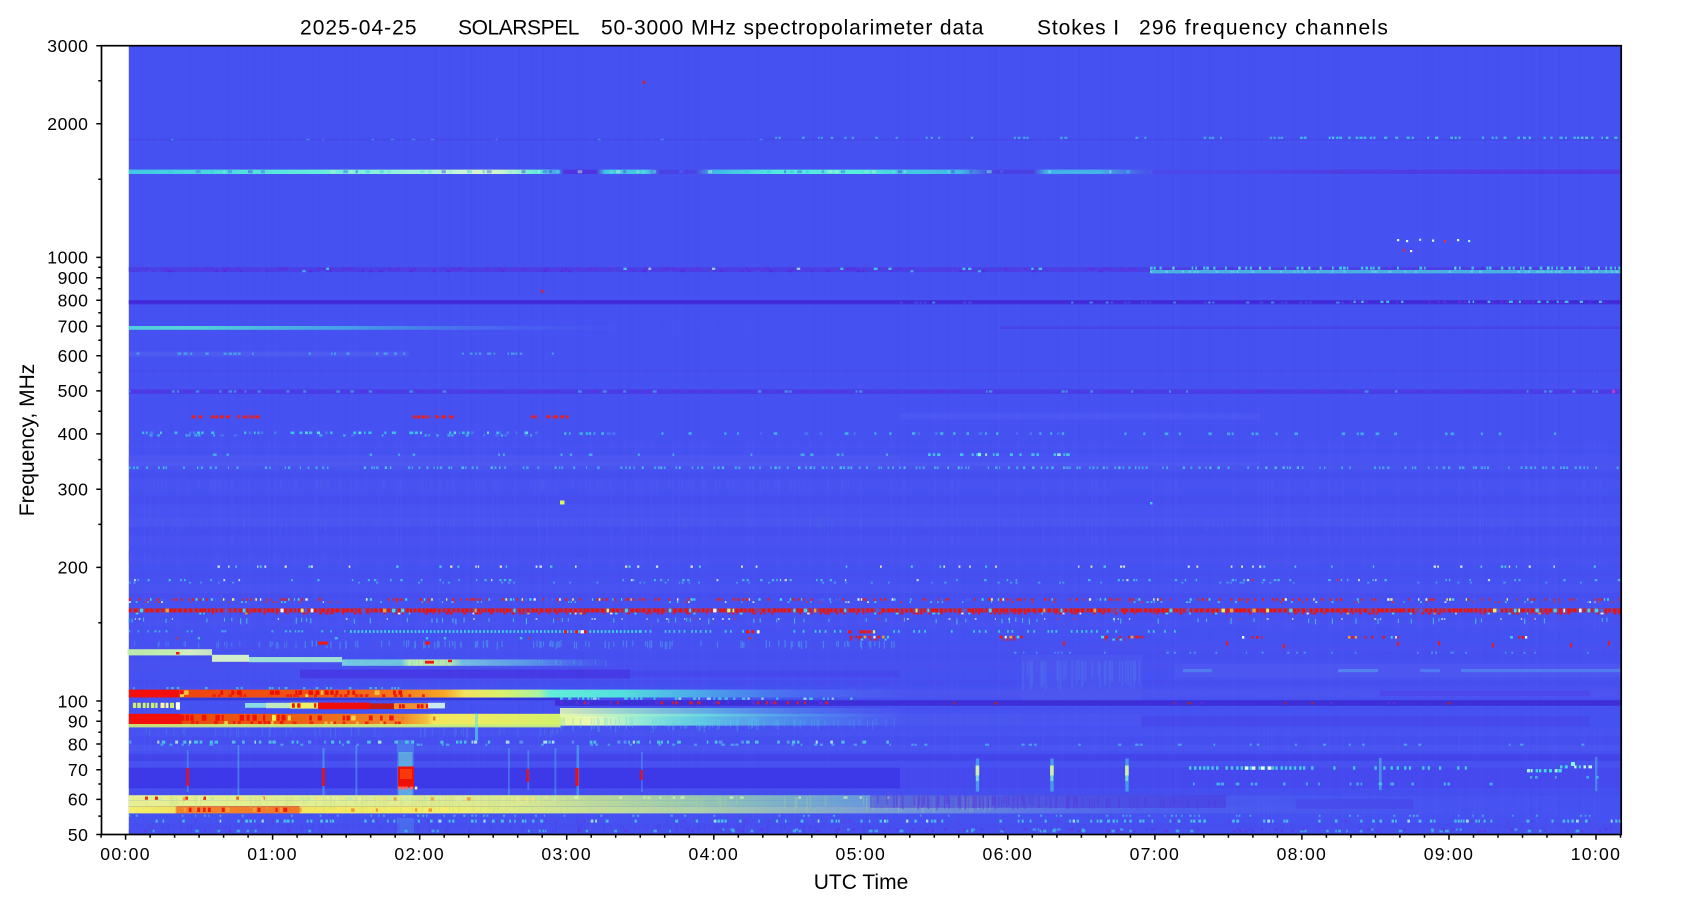 This screenshot has height=906, width=1687. What do you see at coordinates (78, 722) in the screenshot?
I see `svg-text: 90` at bounding box center [78, 722].